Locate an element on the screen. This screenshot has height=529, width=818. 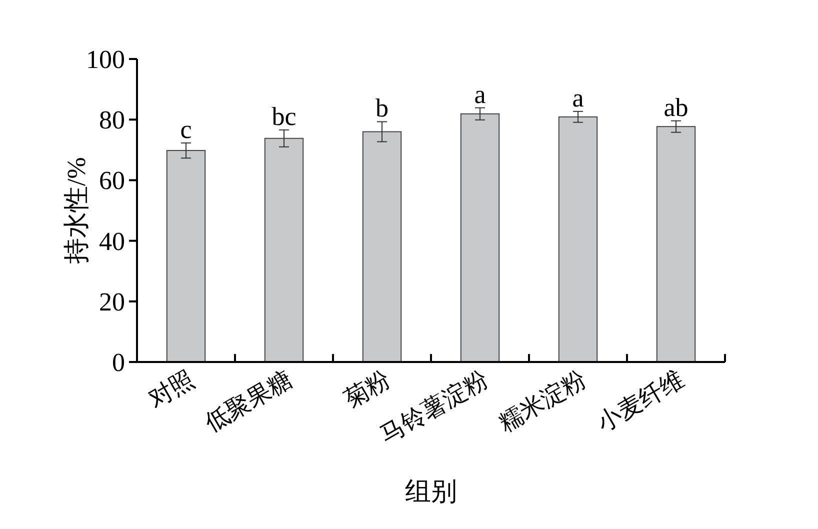
annotation: c is located at coordinates (186, 129).